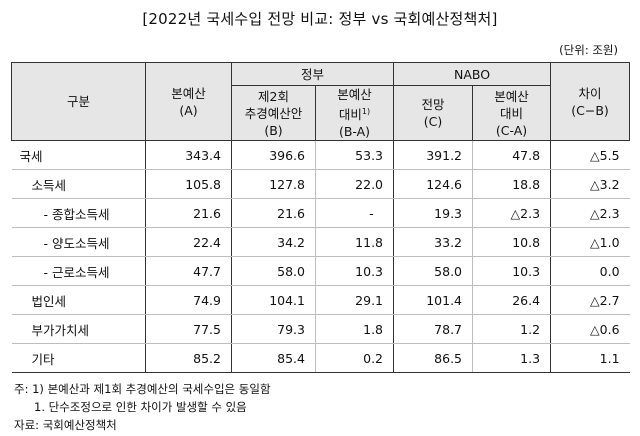 Image resolution: width=640 pixels, height=436 pixels. Describe the element at coordinates (354, 94) in the screenshot. I see `header-gov-diff-line1: 본예산` at that location.